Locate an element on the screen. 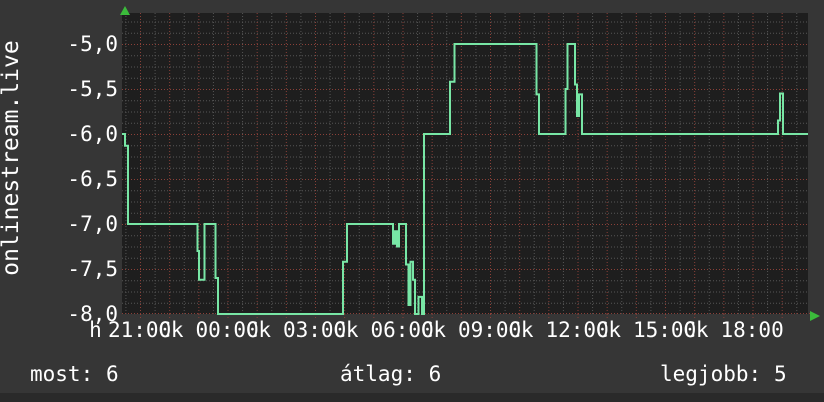 The height and width of the screenshot is (402, 824). x-tick-label: 21:00Ck is located at coordinates (146, 330).